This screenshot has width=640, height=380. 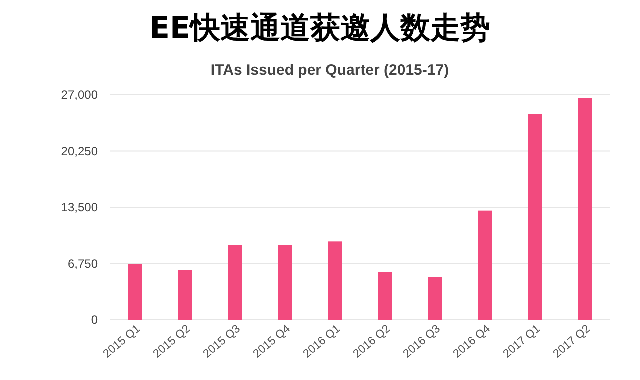 What do you see at coordinates (79, 95) in the screenshot?
I see `y-tick-label: 27,000` at bounding box center [79, 95].